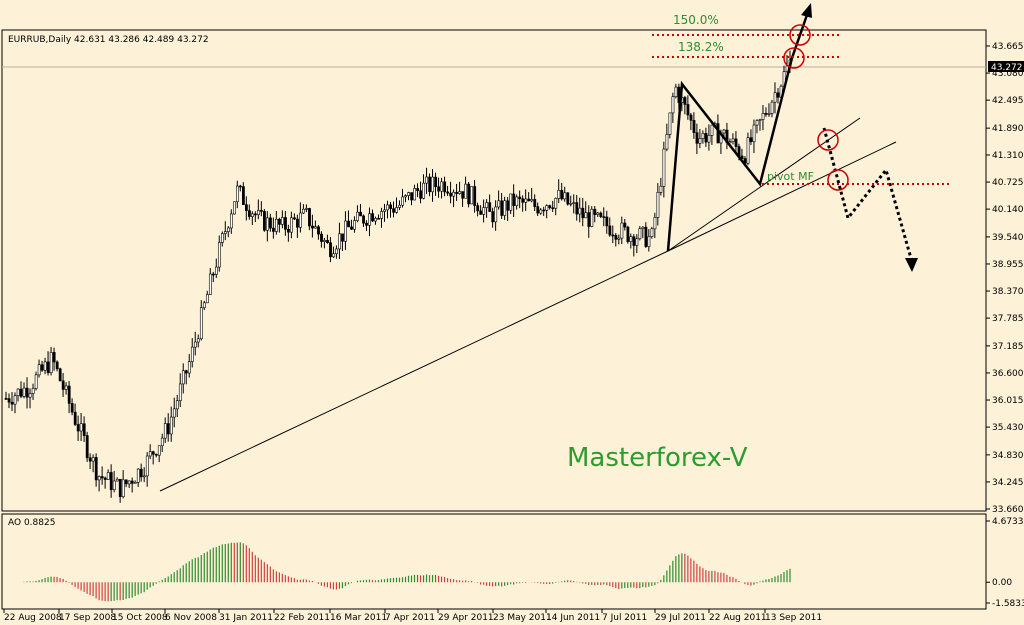 Image resolution: width=1024 pixels, height=625 pixels. What do you see at coordinates (806, 10) in the screenshot?
I see `up-arrow-head` at bounding box center [806, 10].